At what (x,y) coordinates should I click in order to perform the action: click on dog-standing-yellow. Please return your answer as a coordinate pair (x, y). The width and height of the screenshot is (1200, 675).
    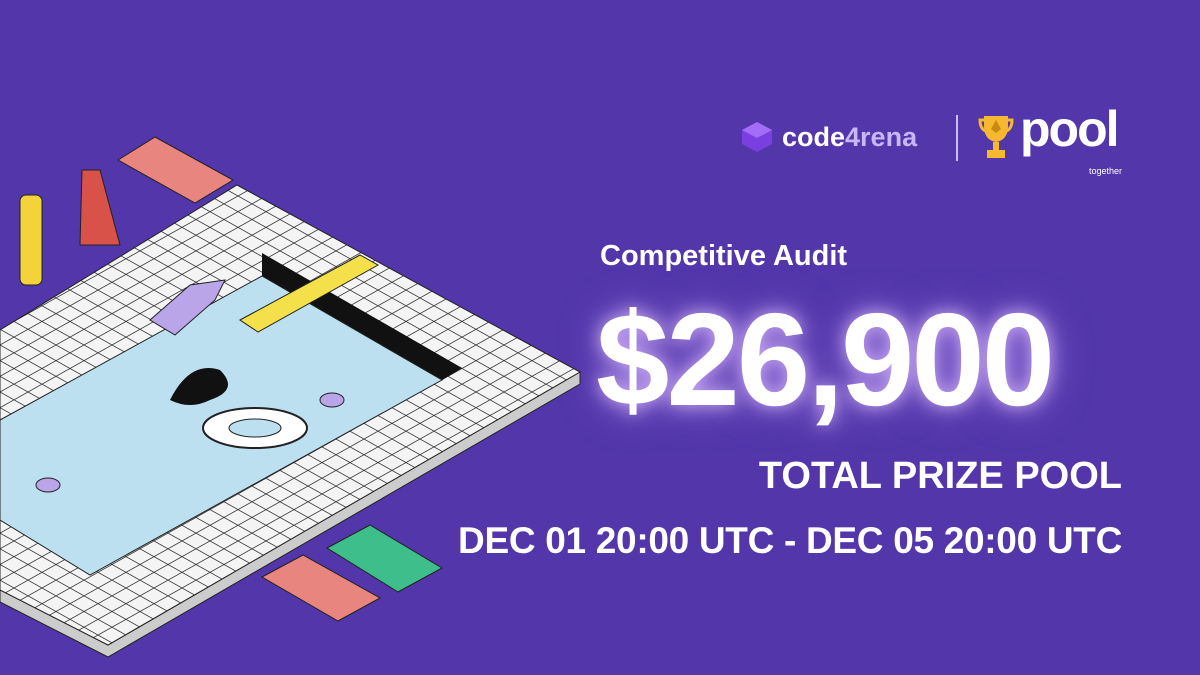
    Looking at the image, I should click on (31, 240).